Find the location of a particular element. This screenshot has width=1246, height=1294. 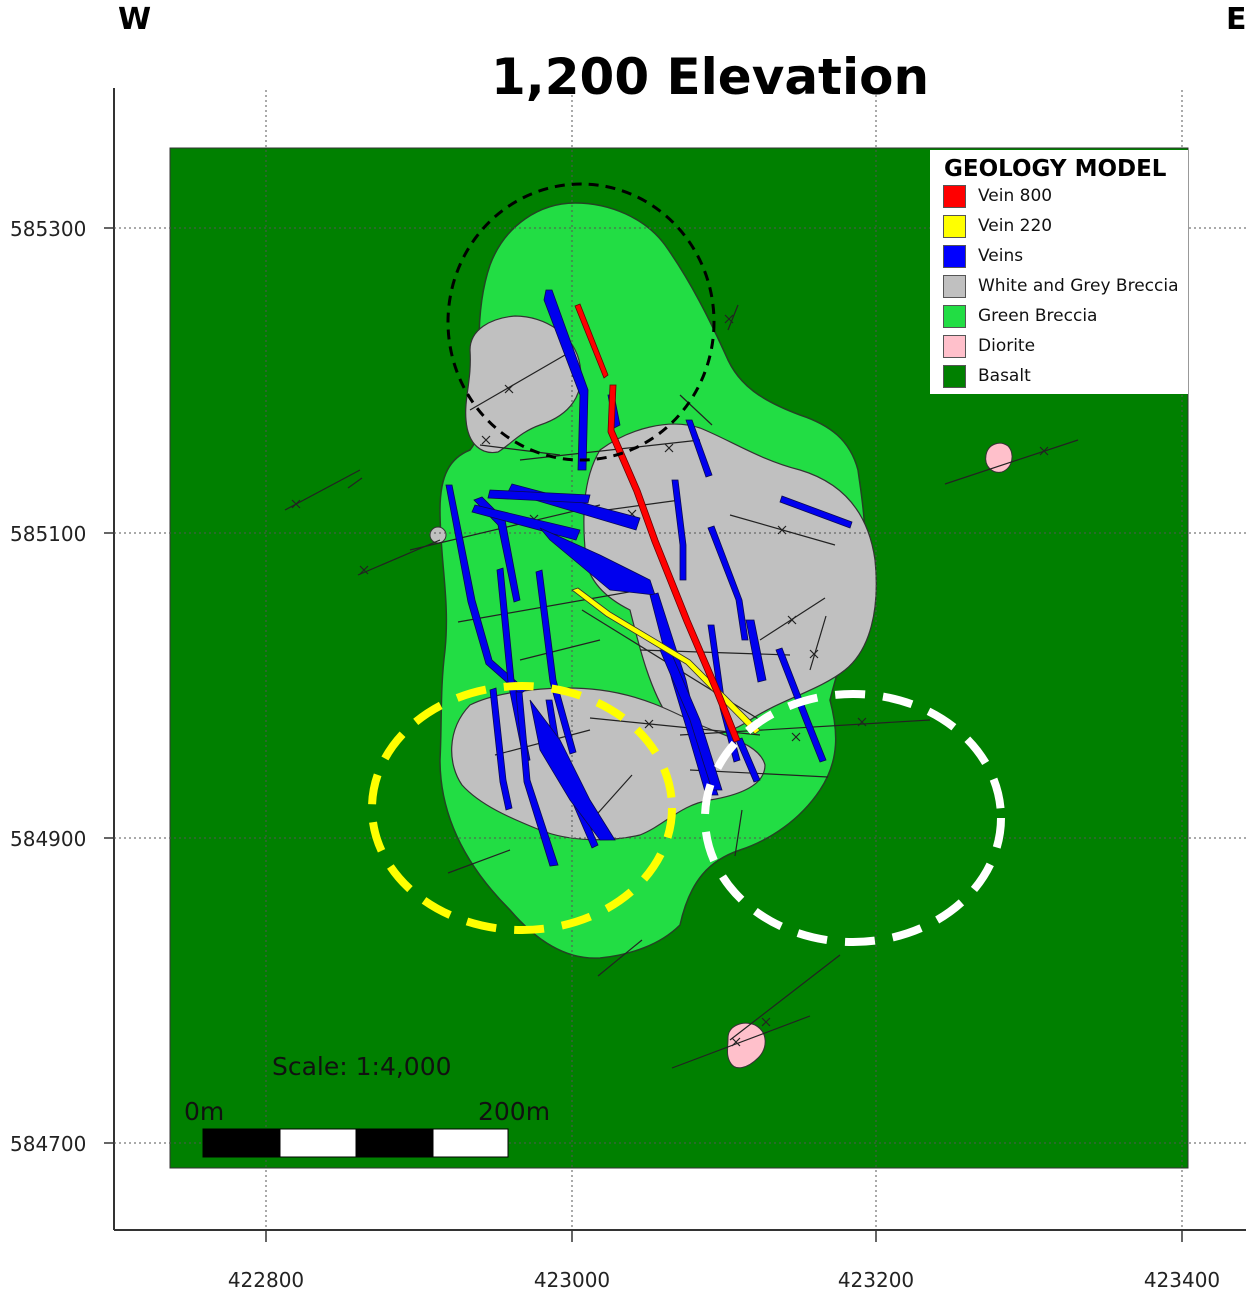

legend-item-veins: Veins is located at coordinates (983, 256).